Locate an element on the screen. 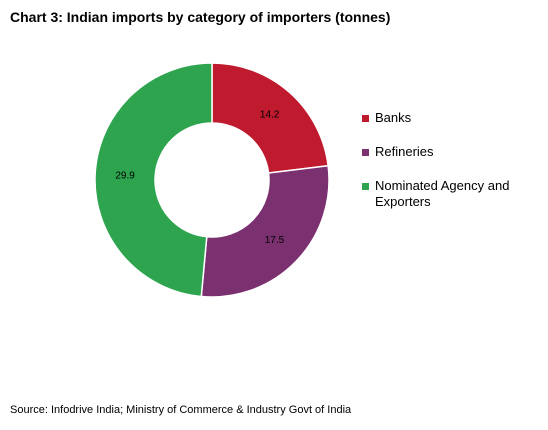 The image size is (548, 430). legend-label-refineries: Refineries is located at coordinates (404, 151).